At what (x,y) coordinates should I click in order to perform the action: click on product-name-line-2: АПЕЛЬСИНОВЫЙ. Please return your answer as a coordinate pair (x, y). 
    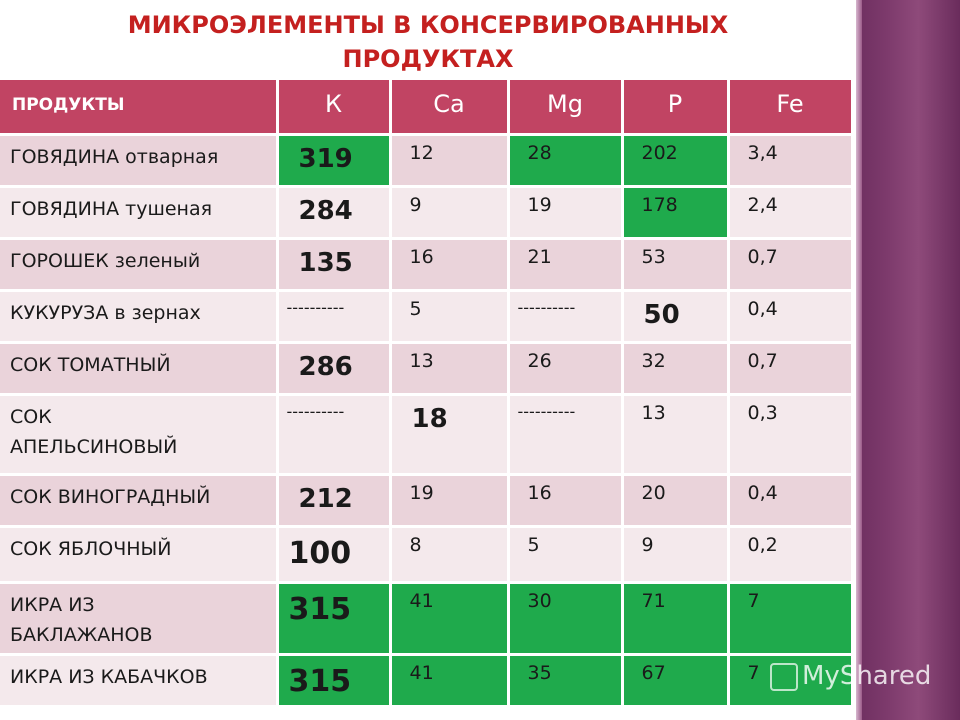
    Looking at the image, I should click on (94, 446).